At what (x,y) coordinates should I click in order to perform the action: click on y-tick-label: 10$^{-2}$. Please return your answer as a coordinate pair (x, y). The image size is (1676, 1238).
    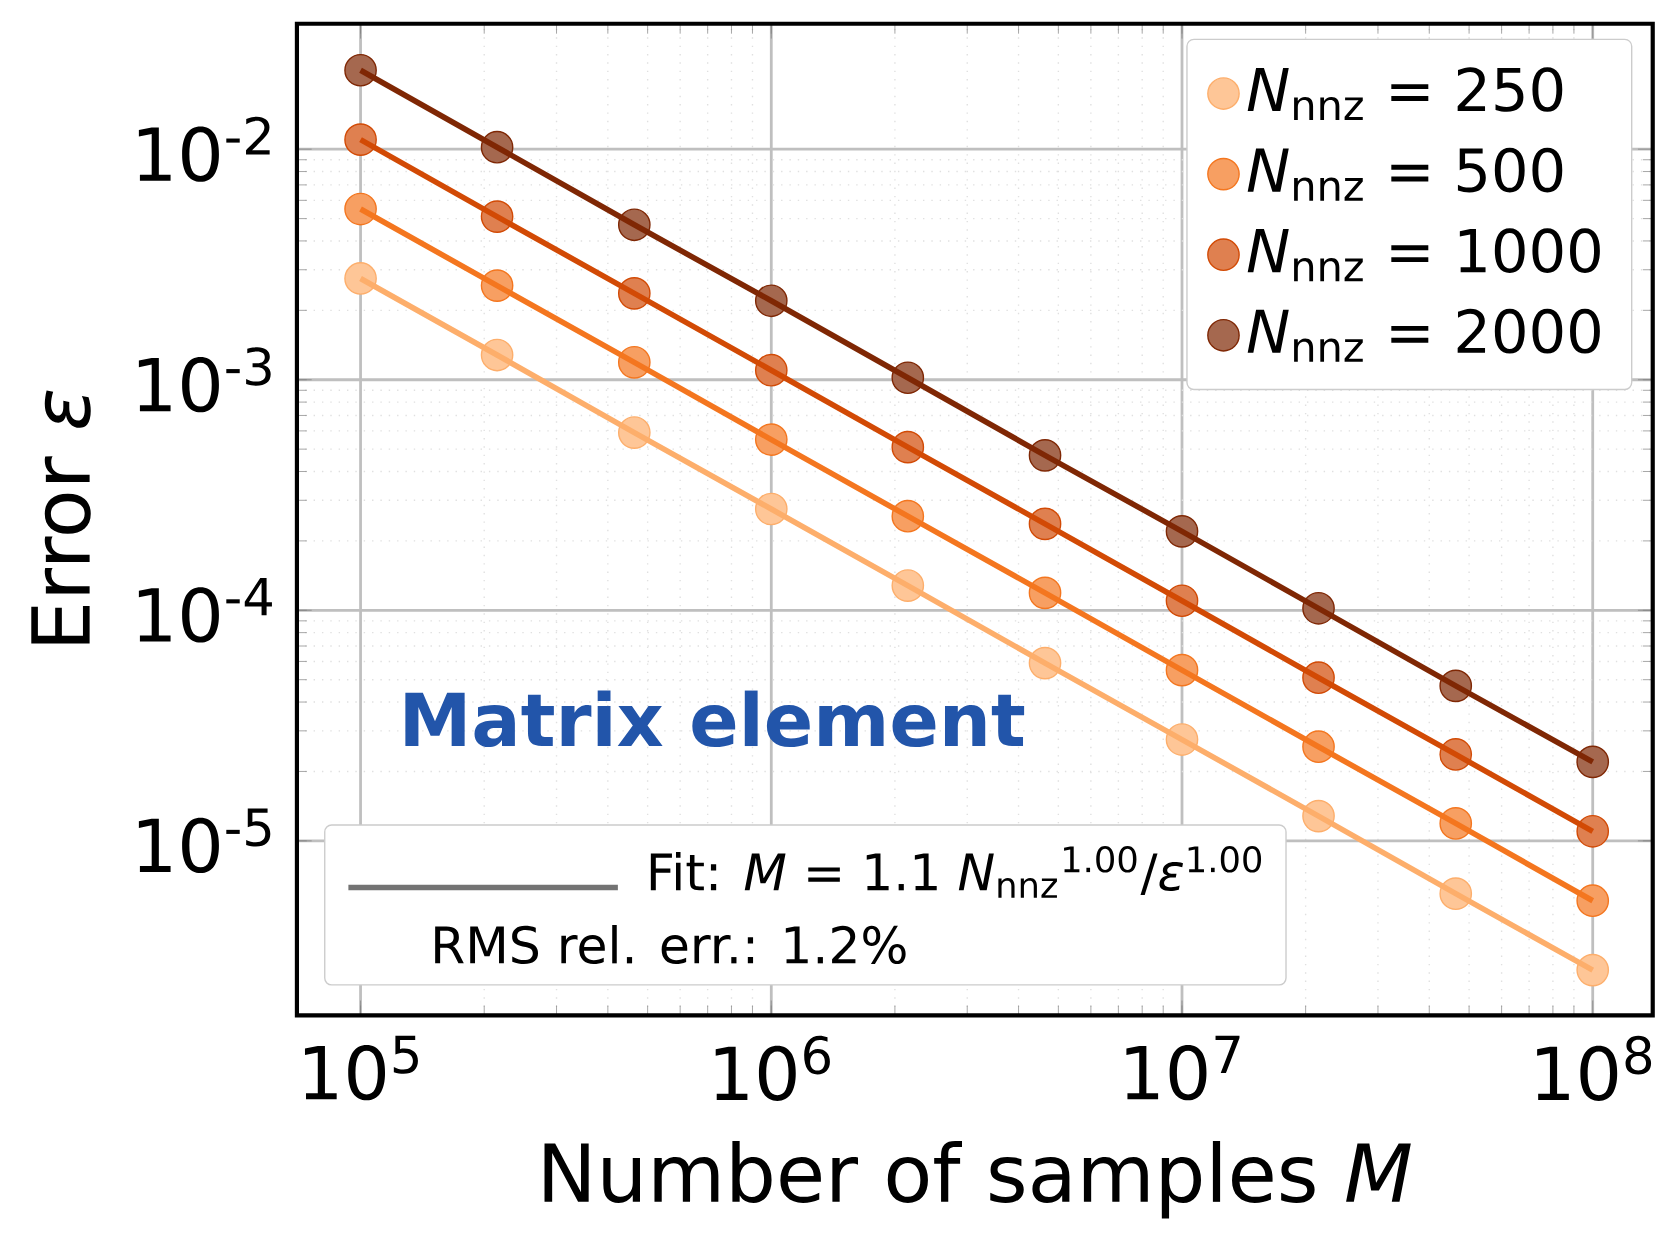
    Looking at the image, I should click on (204, 149).